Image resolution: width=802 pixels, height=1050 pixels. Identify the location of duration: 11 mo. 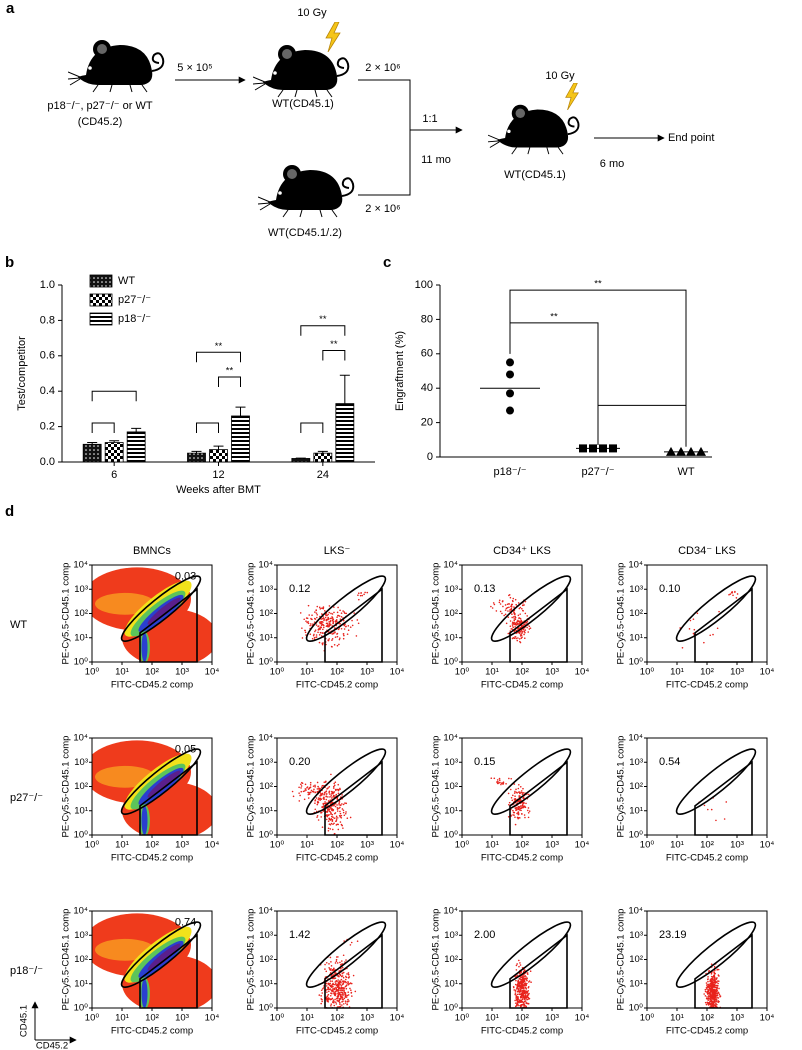
(436, 160).